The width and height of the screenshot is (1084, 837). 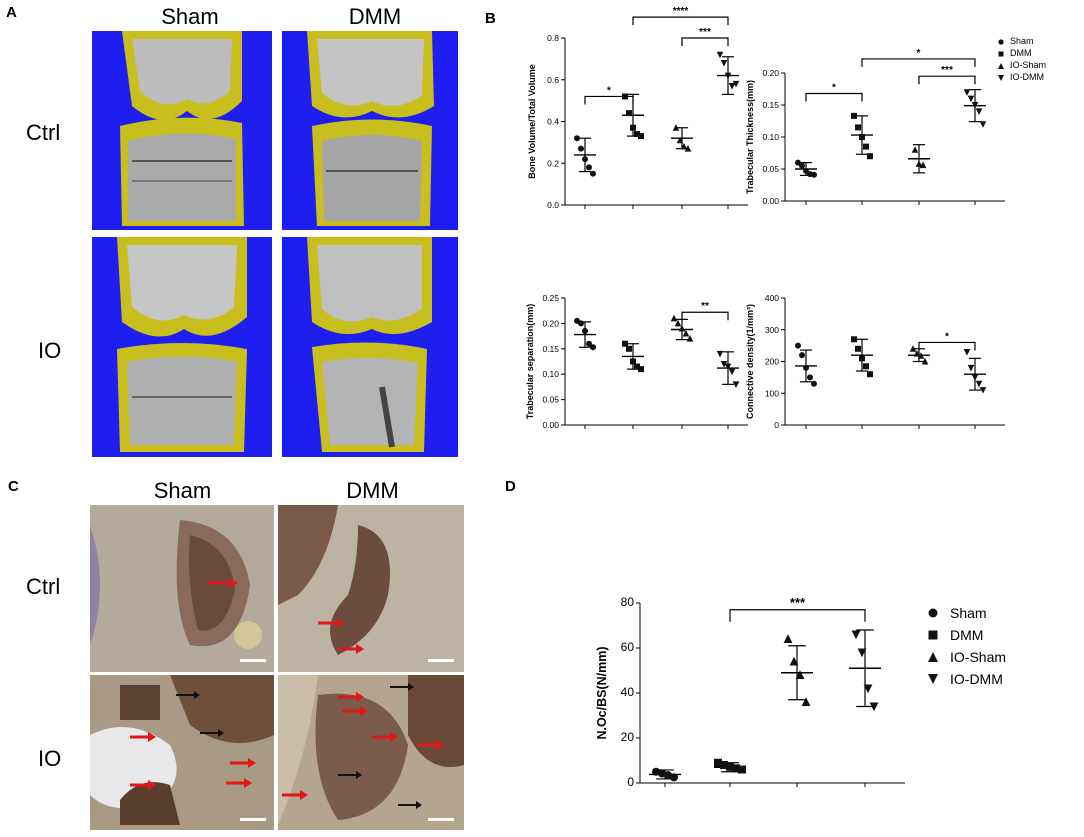 I want to click on legend-b-label: IO-DMM, so click(x=1027, y=77).